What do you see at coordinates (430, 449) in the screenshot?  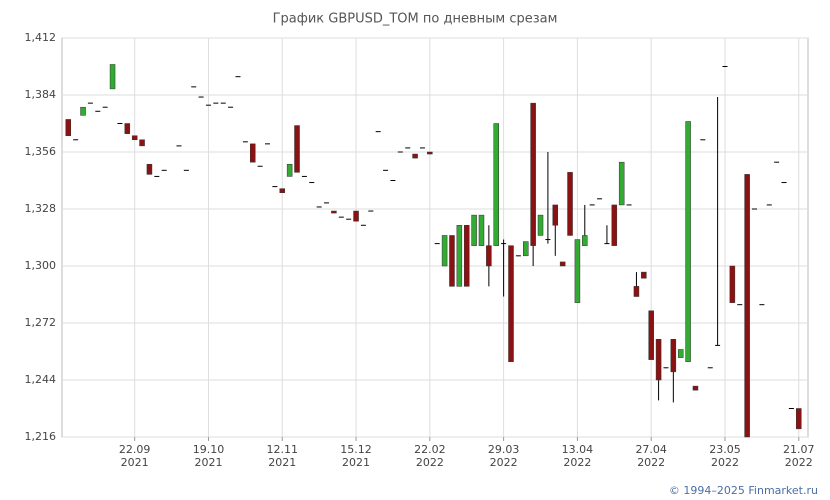 I see `x-tick-label: 22.02` at bounding box center [430, 449].